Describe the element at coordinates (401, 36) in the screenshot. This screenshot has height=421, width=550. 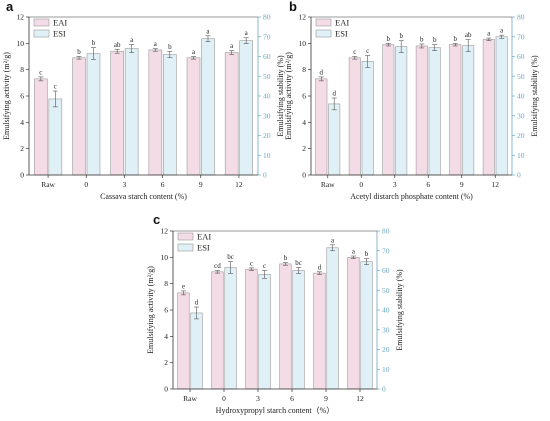
I see `sig-label-esi-3: b` at that location.